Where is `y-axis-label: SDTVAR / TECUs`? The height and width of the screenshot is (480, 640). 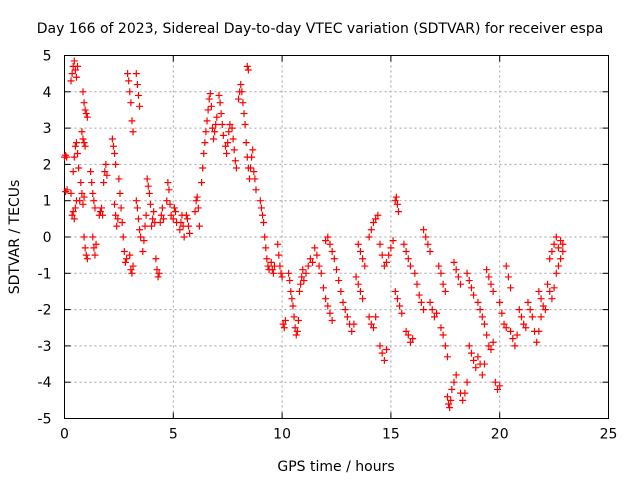 y-axis-label: SDTVAR / TECUs is located at coordinates (15, 237).